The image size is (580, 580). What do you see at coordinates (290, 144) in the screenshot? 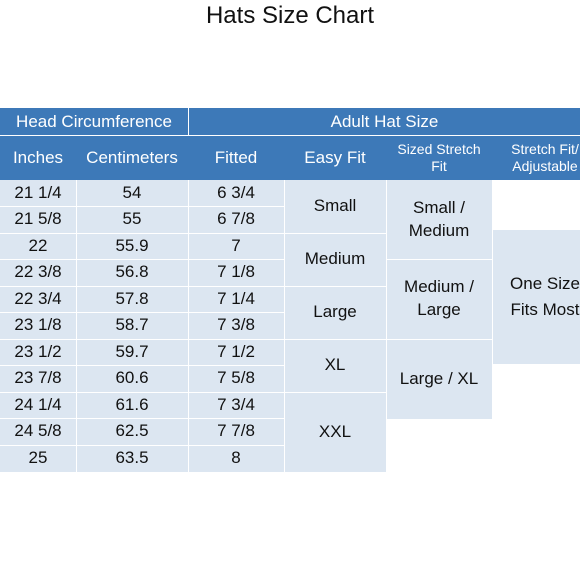
I see `table-header` at bounding box center [290, 144].